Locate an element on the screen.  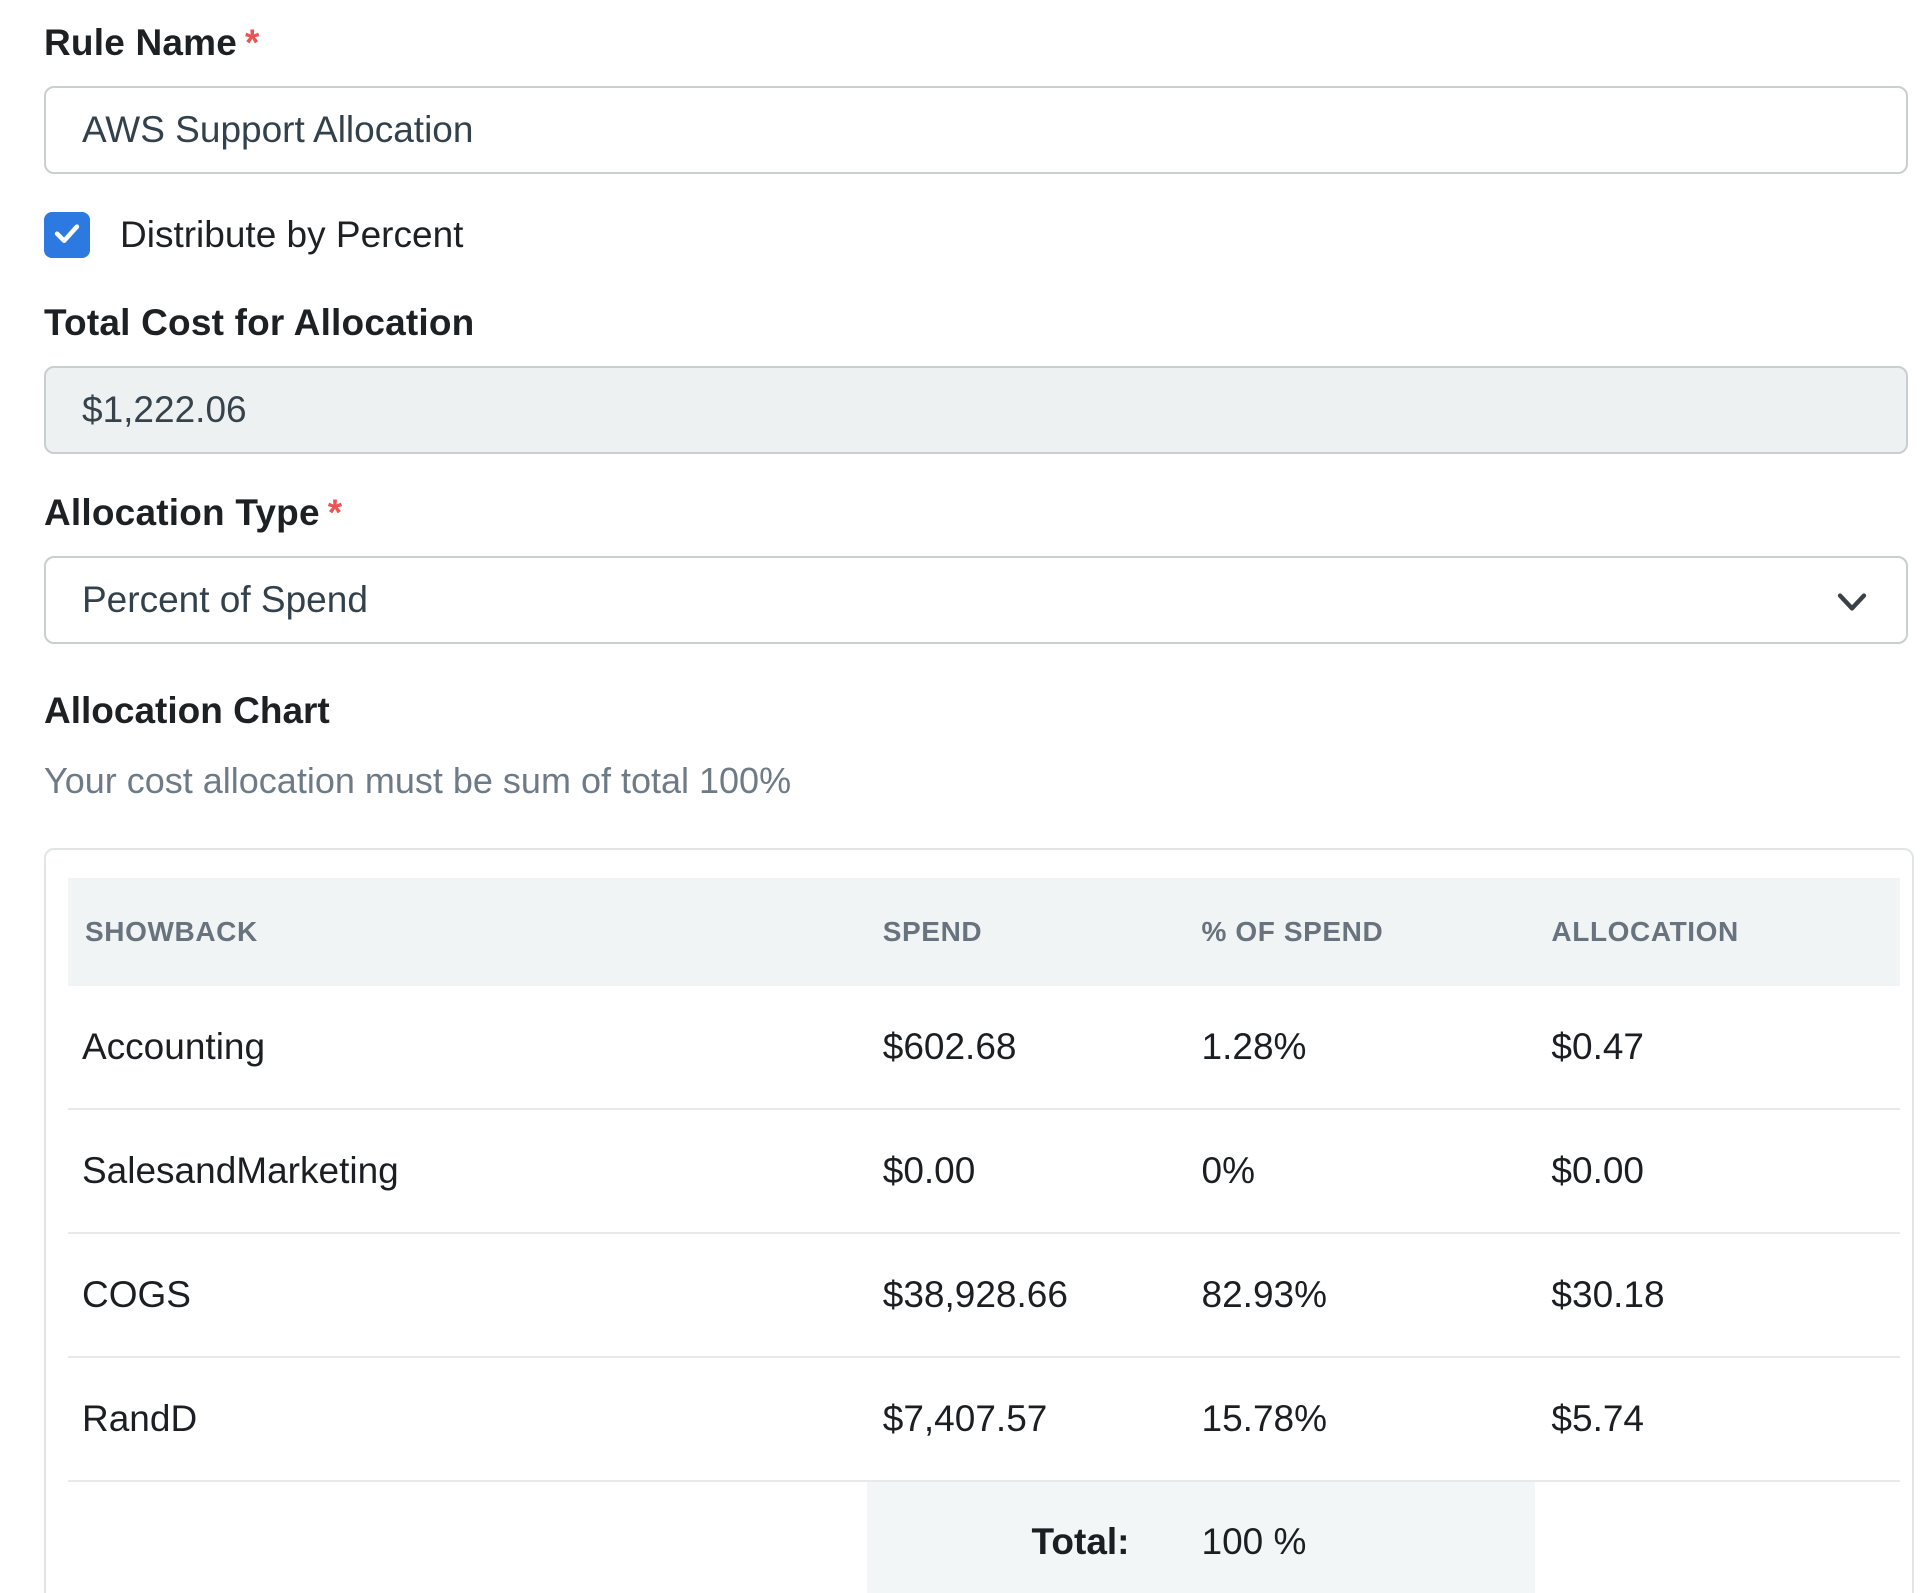
table-row: Accounting $602.68 1.28% $0.47 is located at coordinates (984, 1048).